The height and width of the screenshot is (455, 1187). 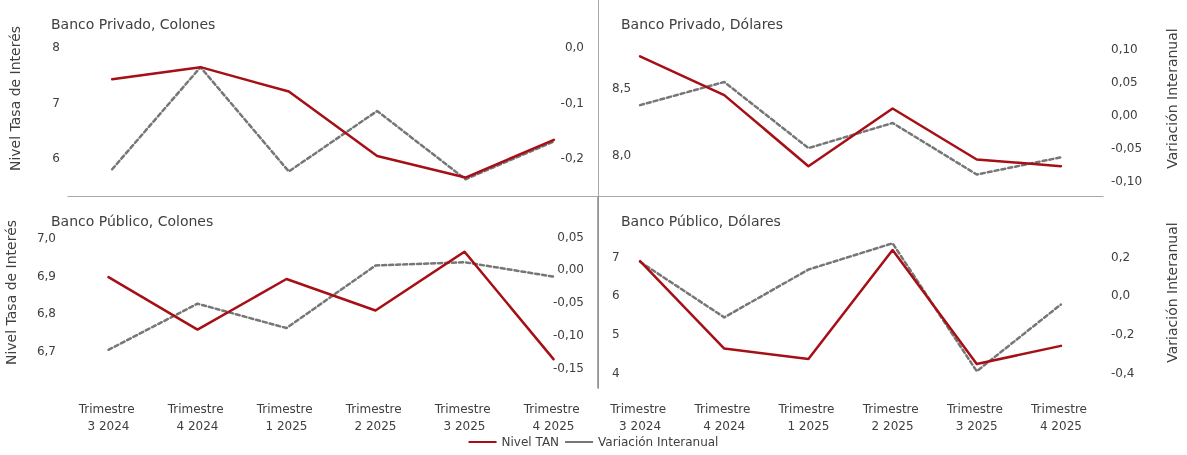 I want to click on y-tick-label: 6,8, so click(x=46, y=313).